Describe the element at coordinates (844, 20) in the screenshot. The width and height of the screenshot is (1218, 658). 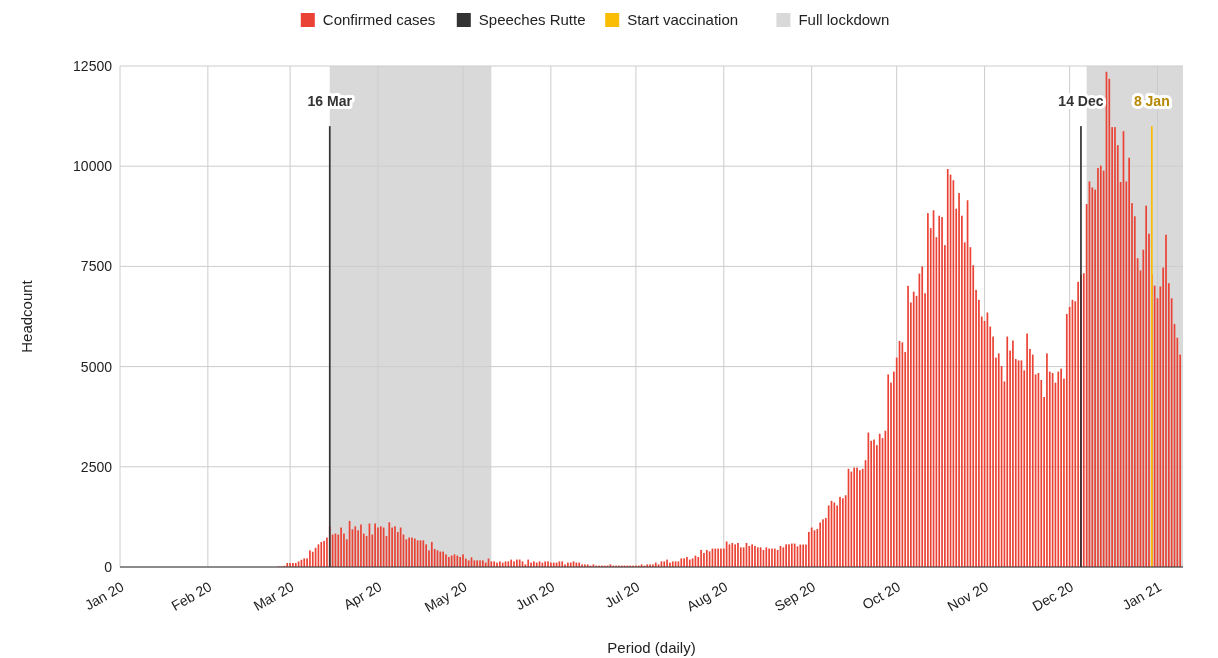
I see `legend-label: Full lockdown` at that location.